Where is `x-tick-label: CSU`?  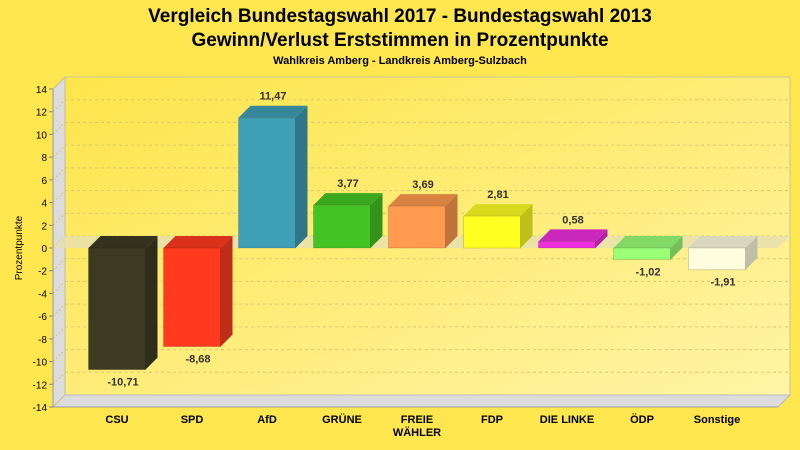
x-tick-label: CSU is located at coordinates (116, 420).